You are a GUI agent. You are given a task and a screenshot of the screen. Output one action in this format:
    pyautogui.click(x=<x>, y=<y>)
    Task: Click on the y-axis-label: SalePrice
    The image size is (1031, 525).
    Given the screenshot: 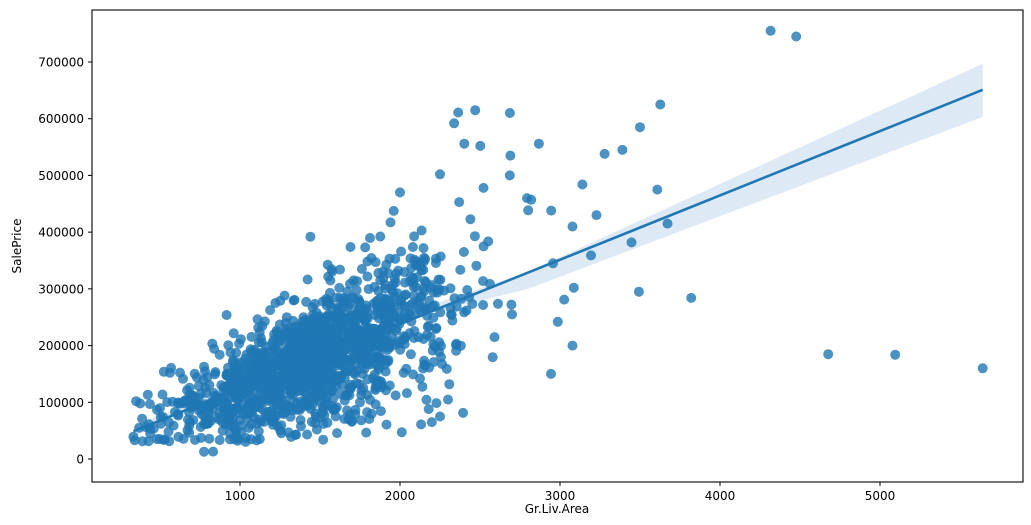 What is the action you would take?
    pyautogui.click(x=17, y=246)
    